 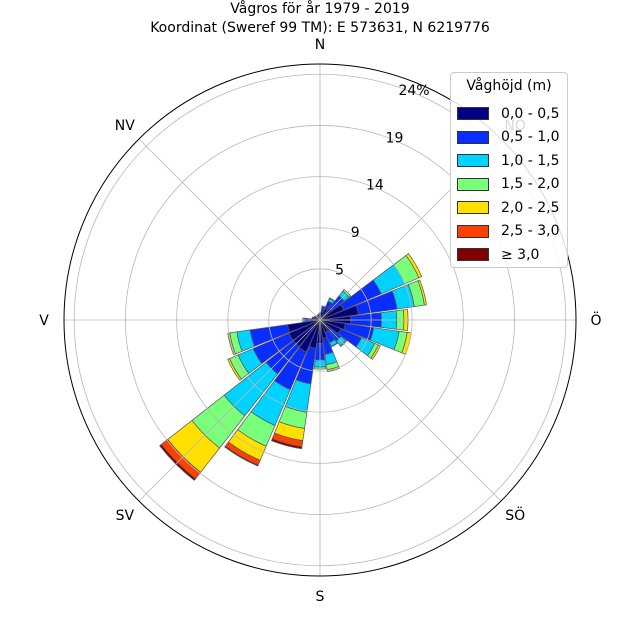 I want to click on direction-label-1: NV, so click(x=125, y=126).